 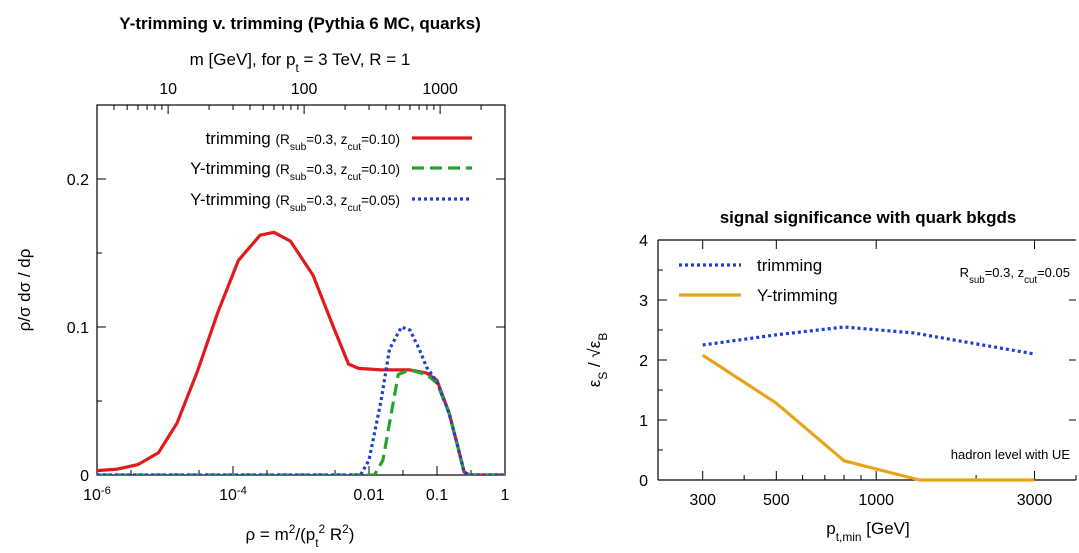 I want to click on left-legend-label-1: Y-trimming (Rsub=0.3, zcut=0.10), so click(x=295, y=171).